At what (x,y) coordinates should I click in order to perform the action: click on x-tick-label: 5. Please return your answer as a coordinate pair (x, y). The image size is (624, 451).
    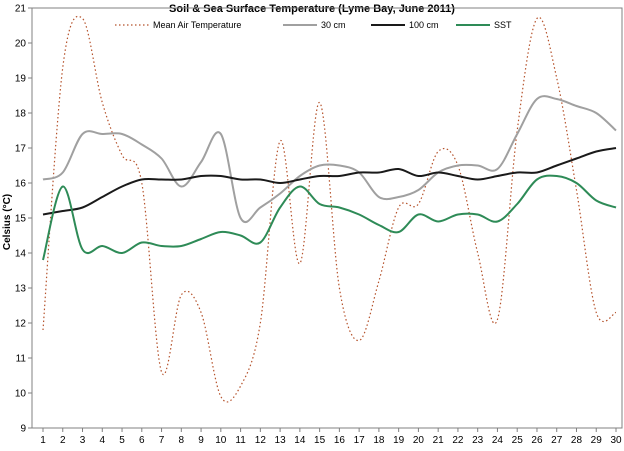
    Looking at the image, I should click on (122, 440).